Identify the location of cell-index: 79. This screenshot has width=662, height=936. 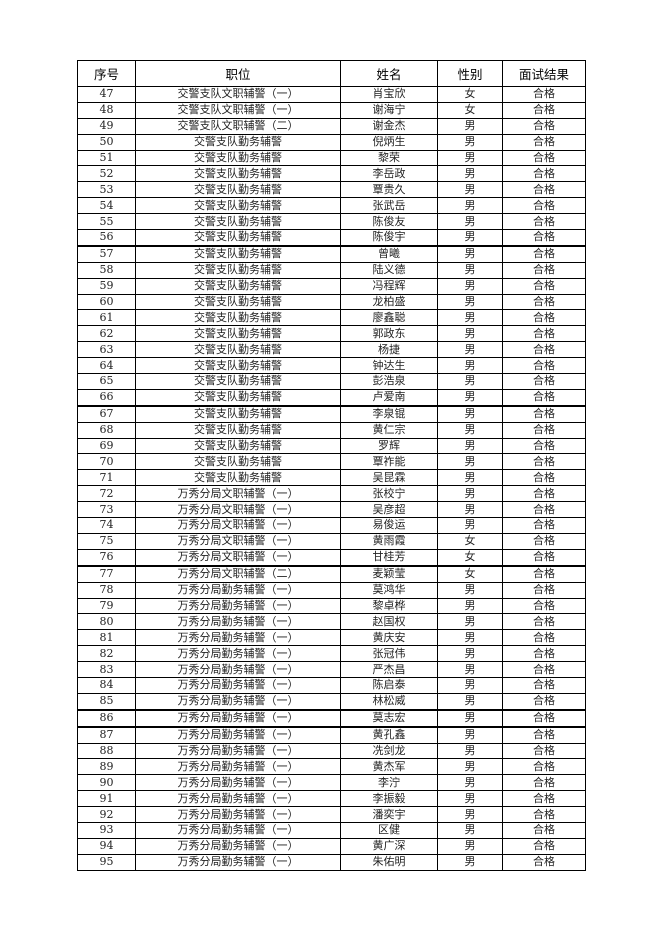
(106, 606).